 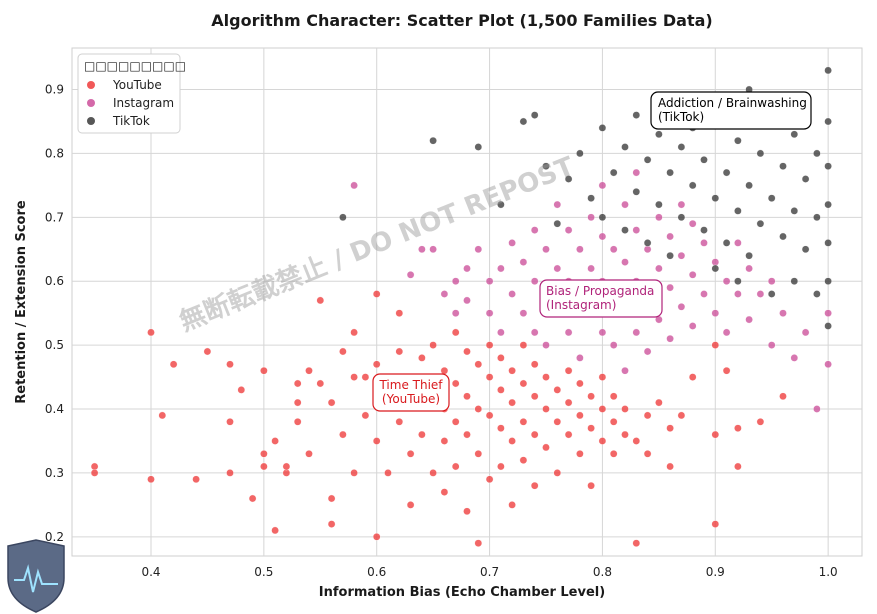 I want to click on y-tick-label: 0.6, so click(x=54, y=281).